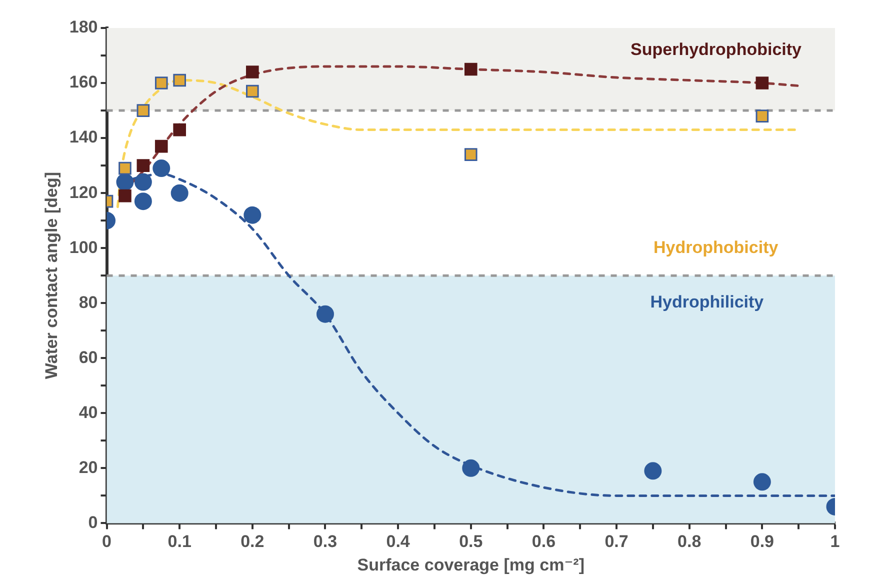  What do you see at coordinates (325, 542) in the screenshot?
I see `x-tick-label: 0.3` at bounding box center [325, 542].